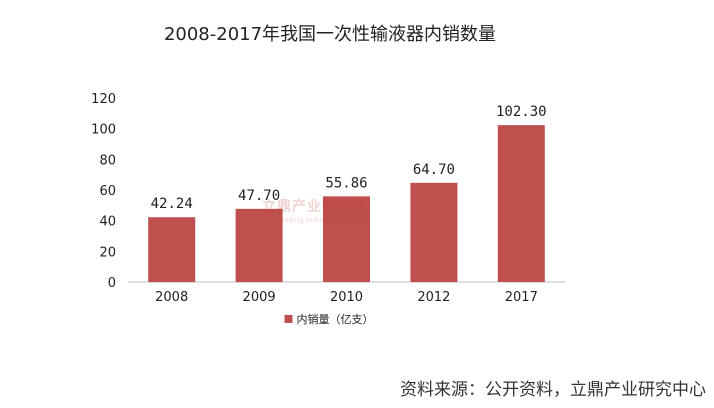 The height and width of the screenshot is (408, 714). What do you see at coordinates (553, 390) in the screenshot?
I see `source-note: 资料来源：公开资料，立鼎产业研究中心` at bounding box center [553, 390].